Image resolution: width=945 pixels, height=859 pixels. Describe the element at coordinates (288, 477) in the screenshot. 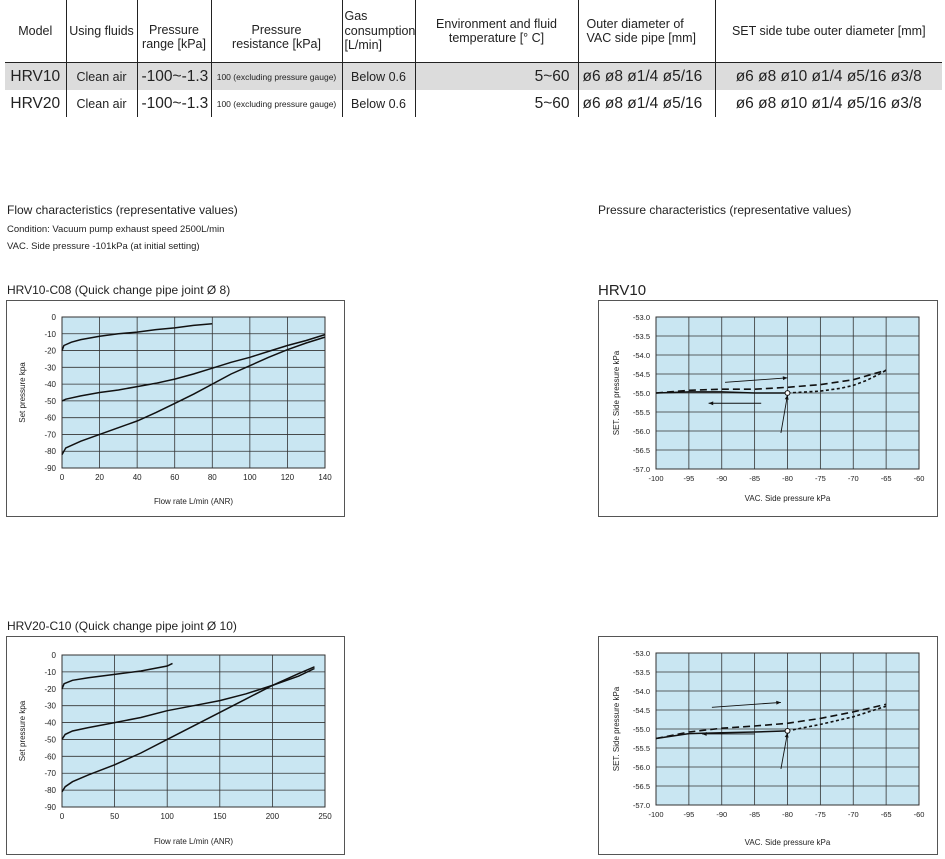

I see `x-tick-label: 120` at that location.